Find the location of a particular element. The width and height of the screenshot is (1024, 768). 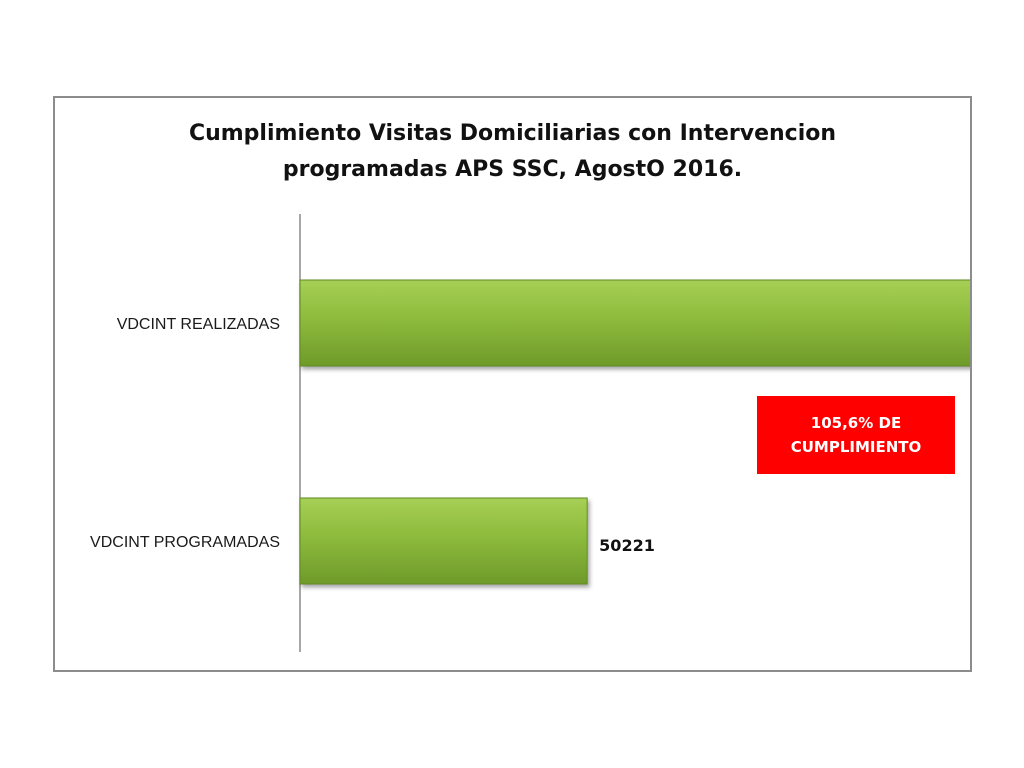

chart-title-line-2: programadas APS SSC, AgostO 2016. is located at coordinates (512, 169).